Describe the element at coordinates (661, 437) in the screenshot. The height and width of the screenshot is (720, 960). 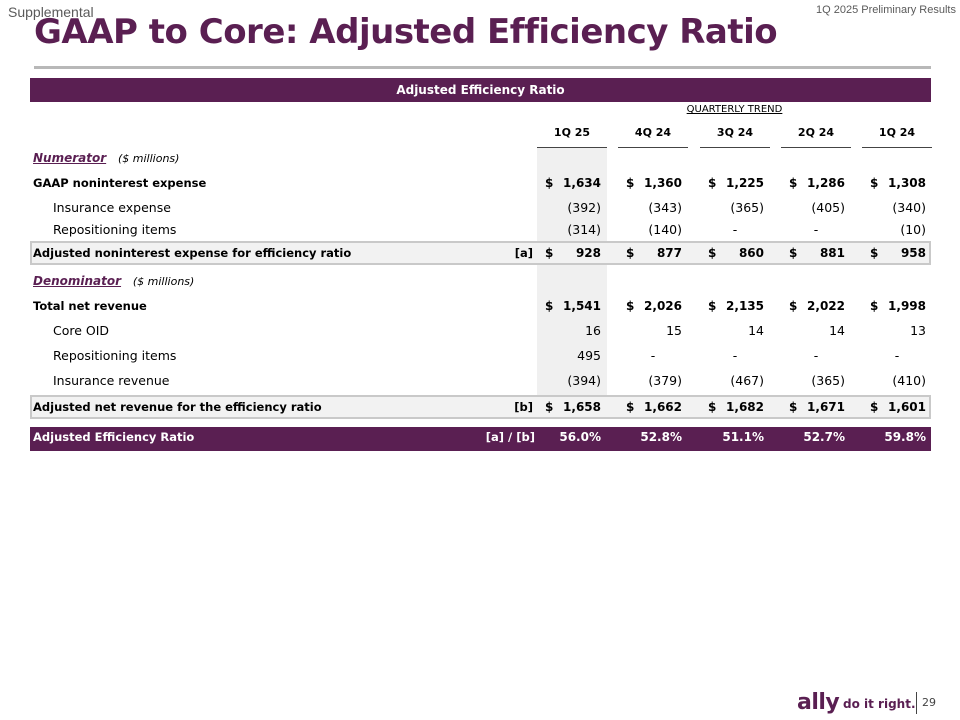
I see `cell-value: 52.8%` at that location.